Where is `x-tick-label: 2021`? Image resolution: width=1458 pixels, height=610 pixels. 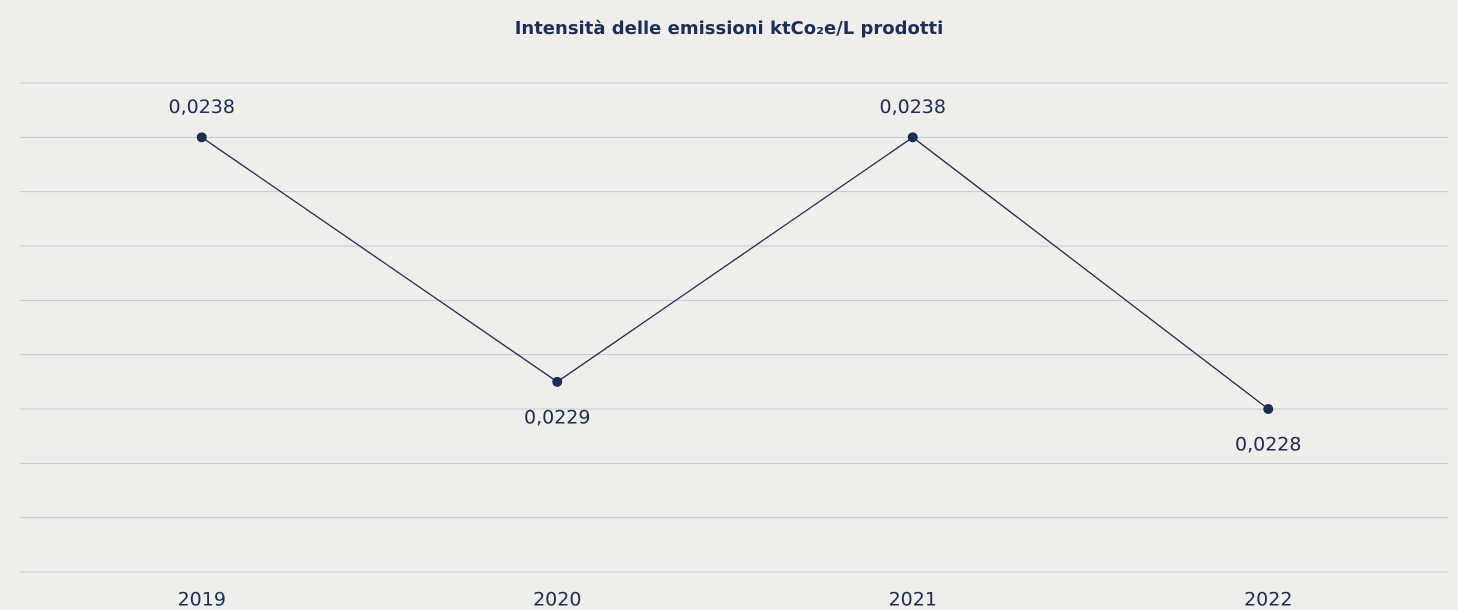 x-tick-label: 2021 is located at coordinates (913, 599).